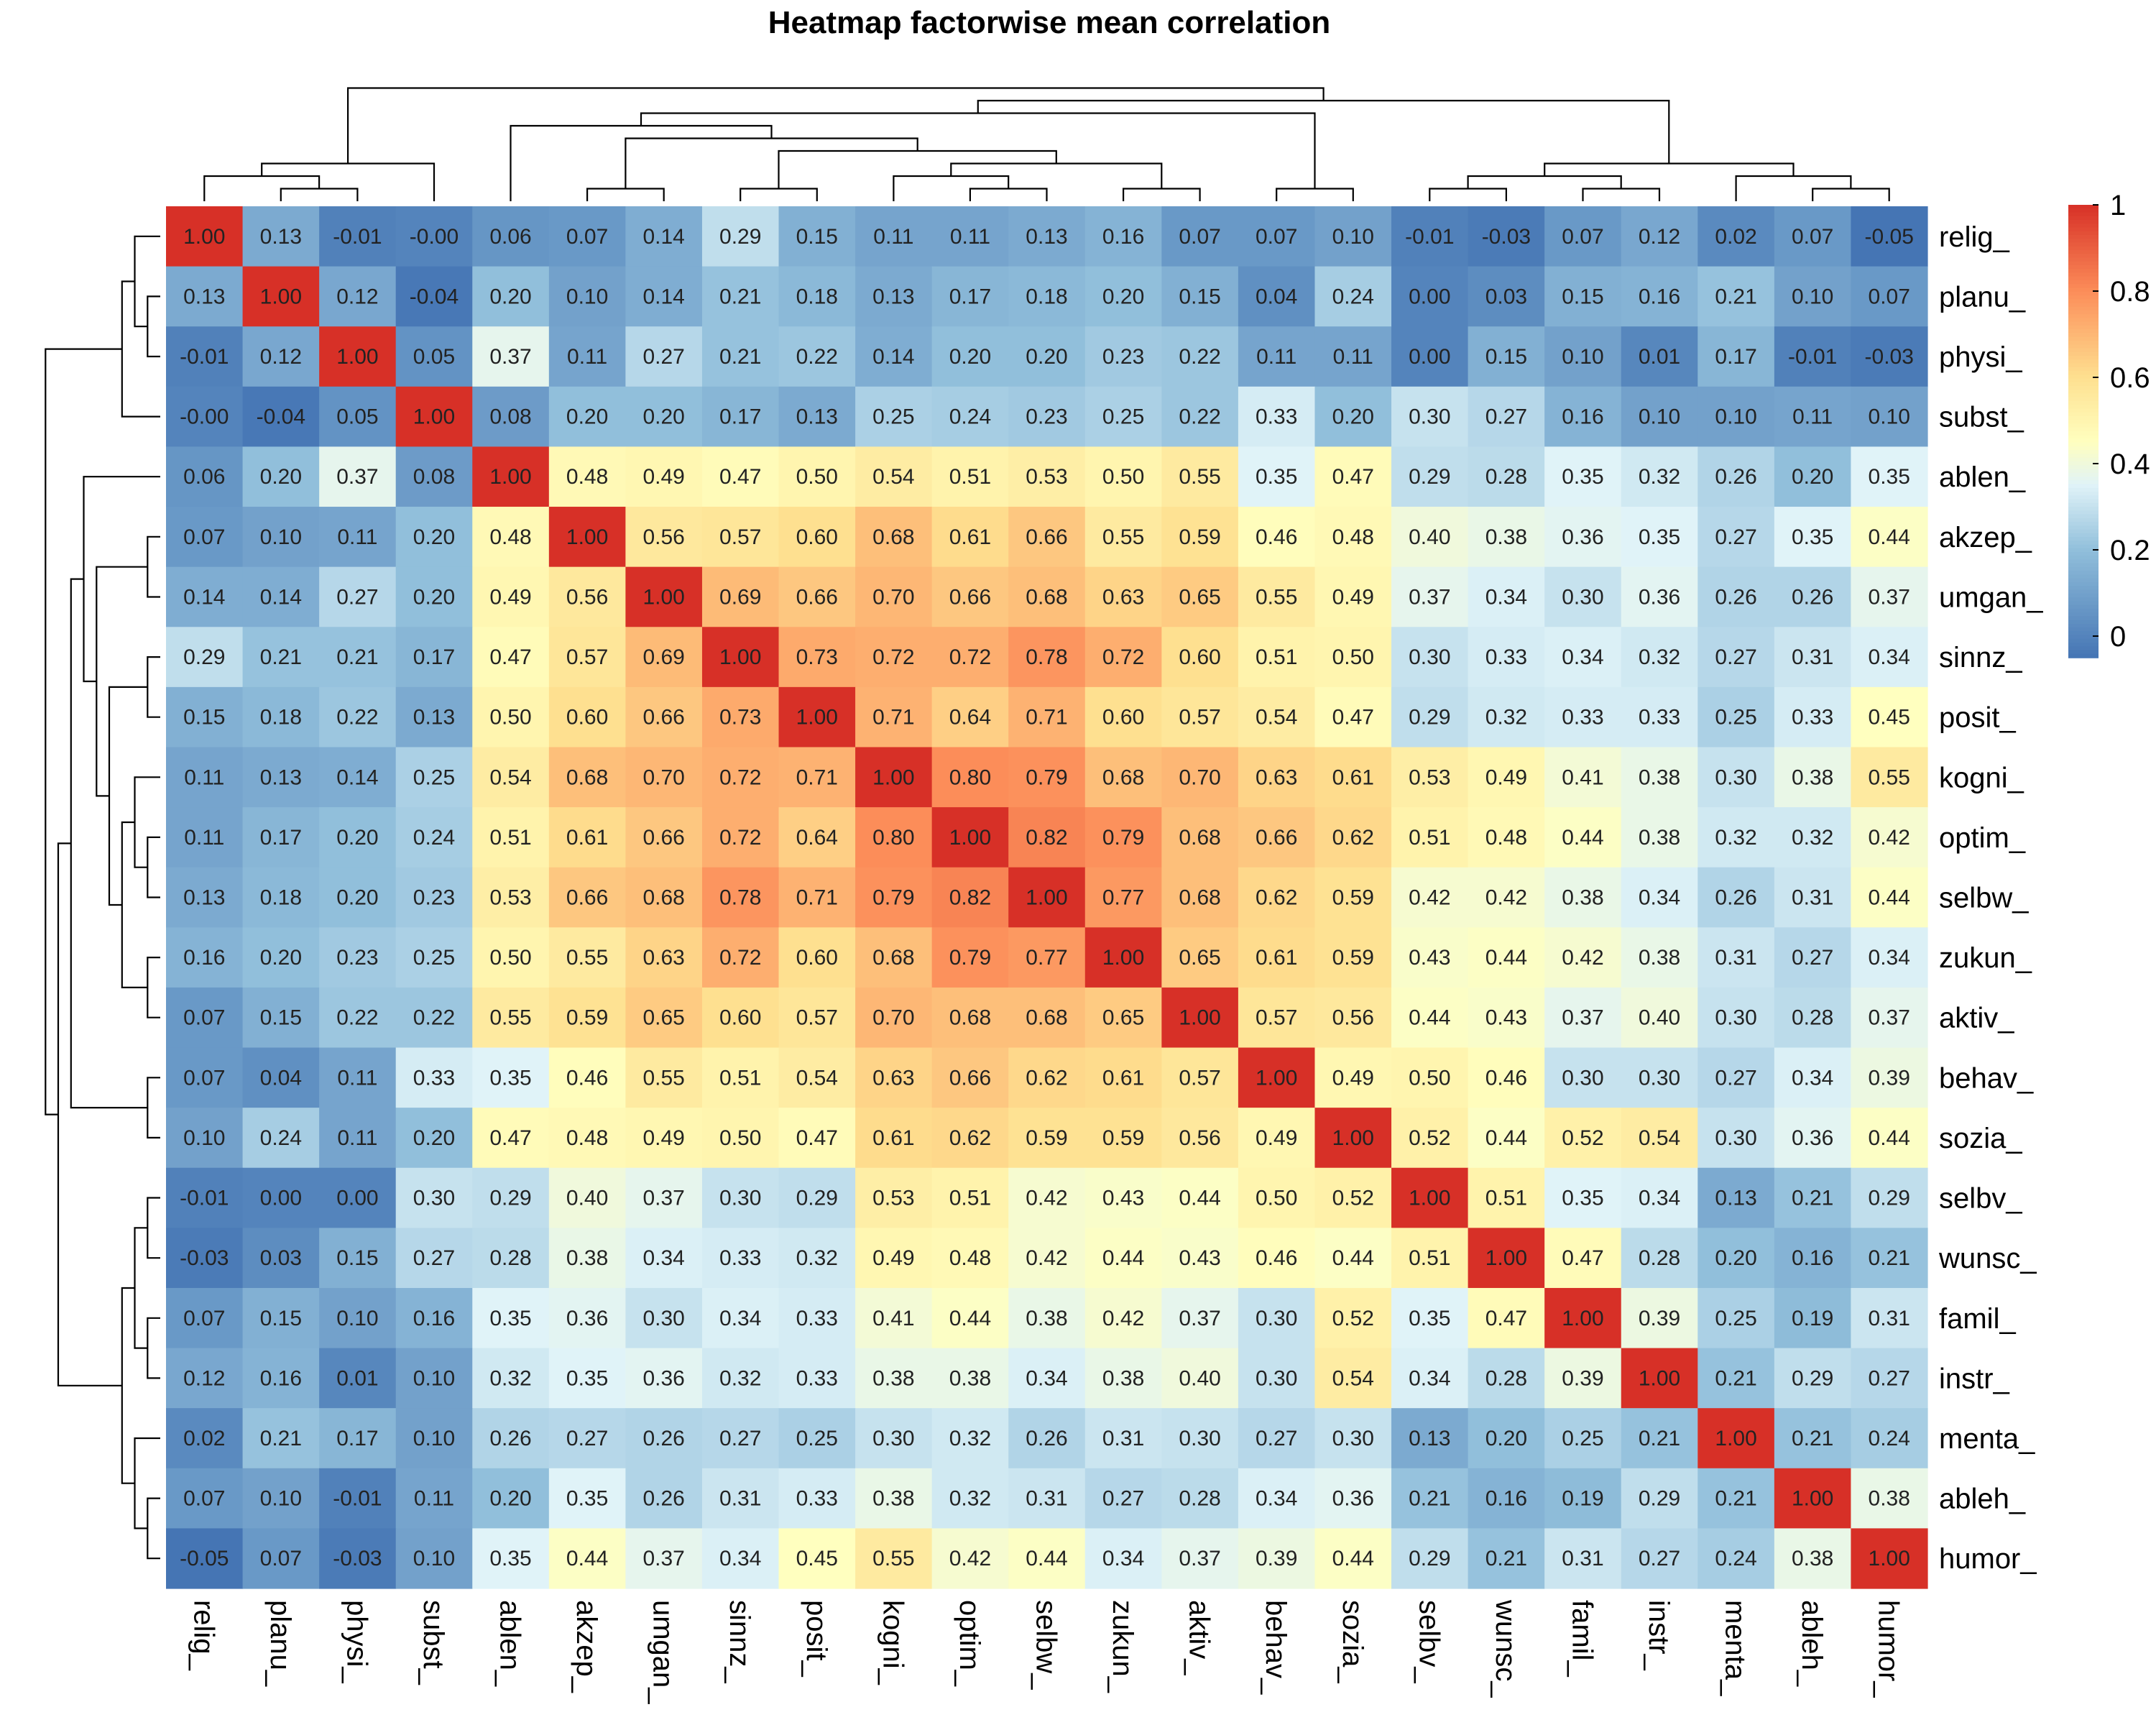 The height and width of the screenshot is (1725, 2156). Describe the element at coordinates (1506, 1438) in the screenshot. I see `cell-value-label: 0.20` at that location.